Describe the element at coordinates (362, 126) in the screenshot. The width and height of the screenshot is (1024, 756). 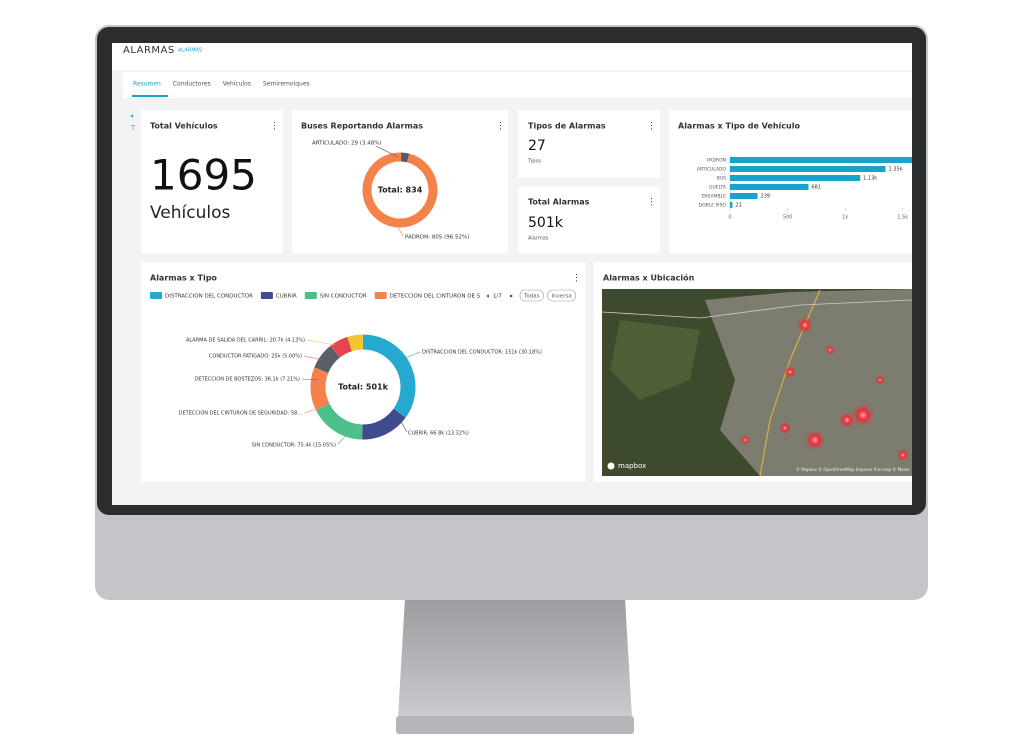
I see `chart-title: Buses Reportando Alarmas` at that location.